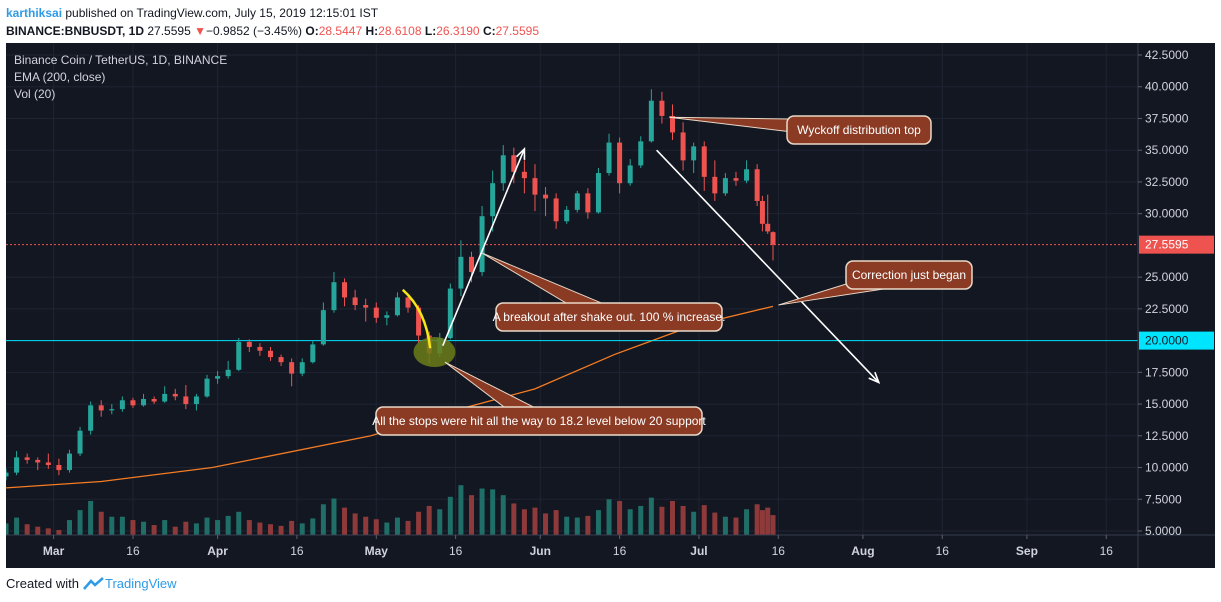  Describe the element at coordinates (54, 551) in the screenshot. I see `x-tick-label: Mar` at that location.